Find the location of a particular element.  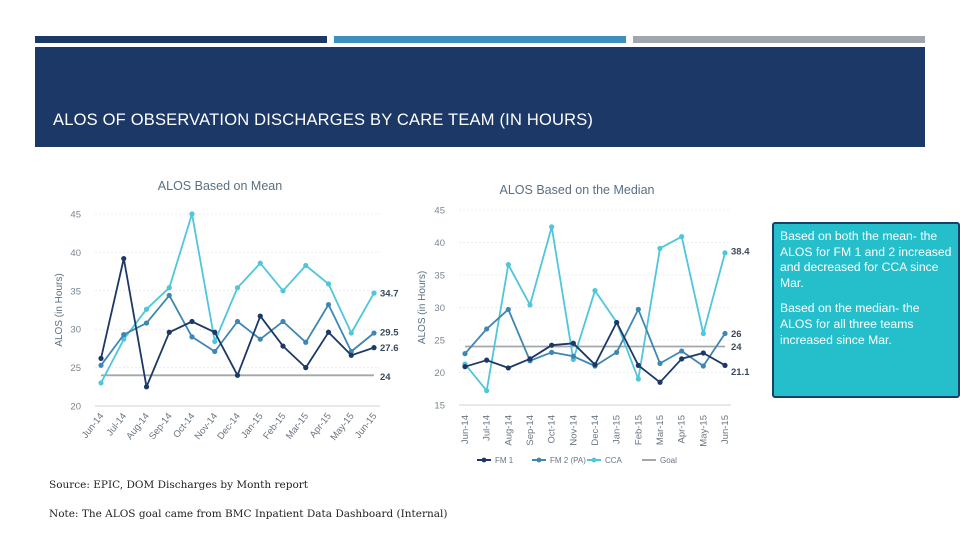

top-stripe-navy is located at coordinates (181, 39).